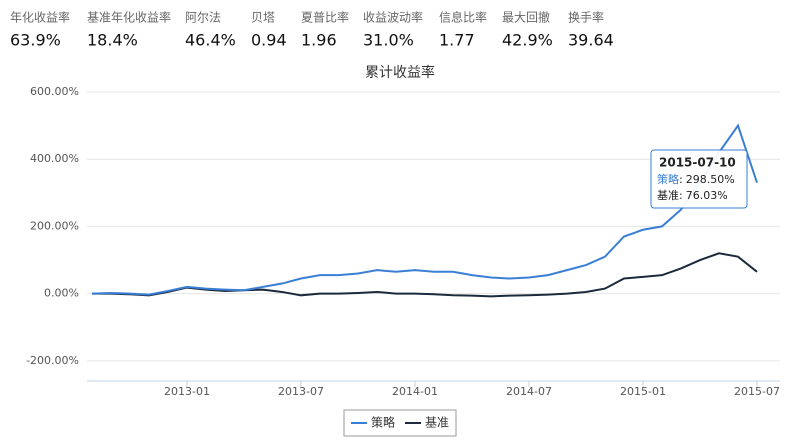 The height and width of the screenshot is (444, 800). Describe the element at coordinates (263, 18) in the screenshot. I see `metric-label: 贝塔` at that location.